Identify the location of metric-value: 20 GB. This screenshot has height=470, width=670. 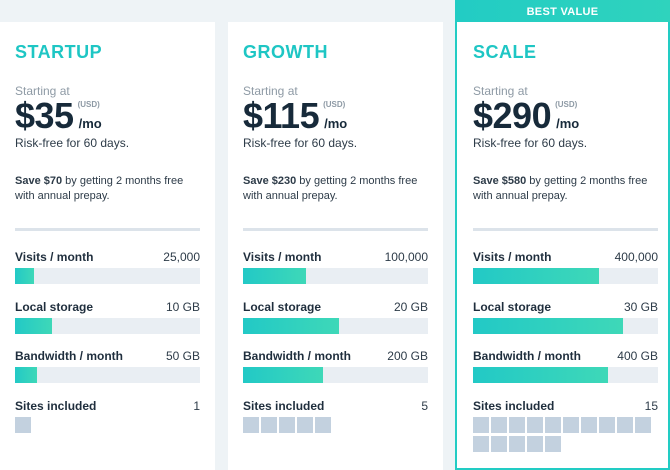
(410, 307).